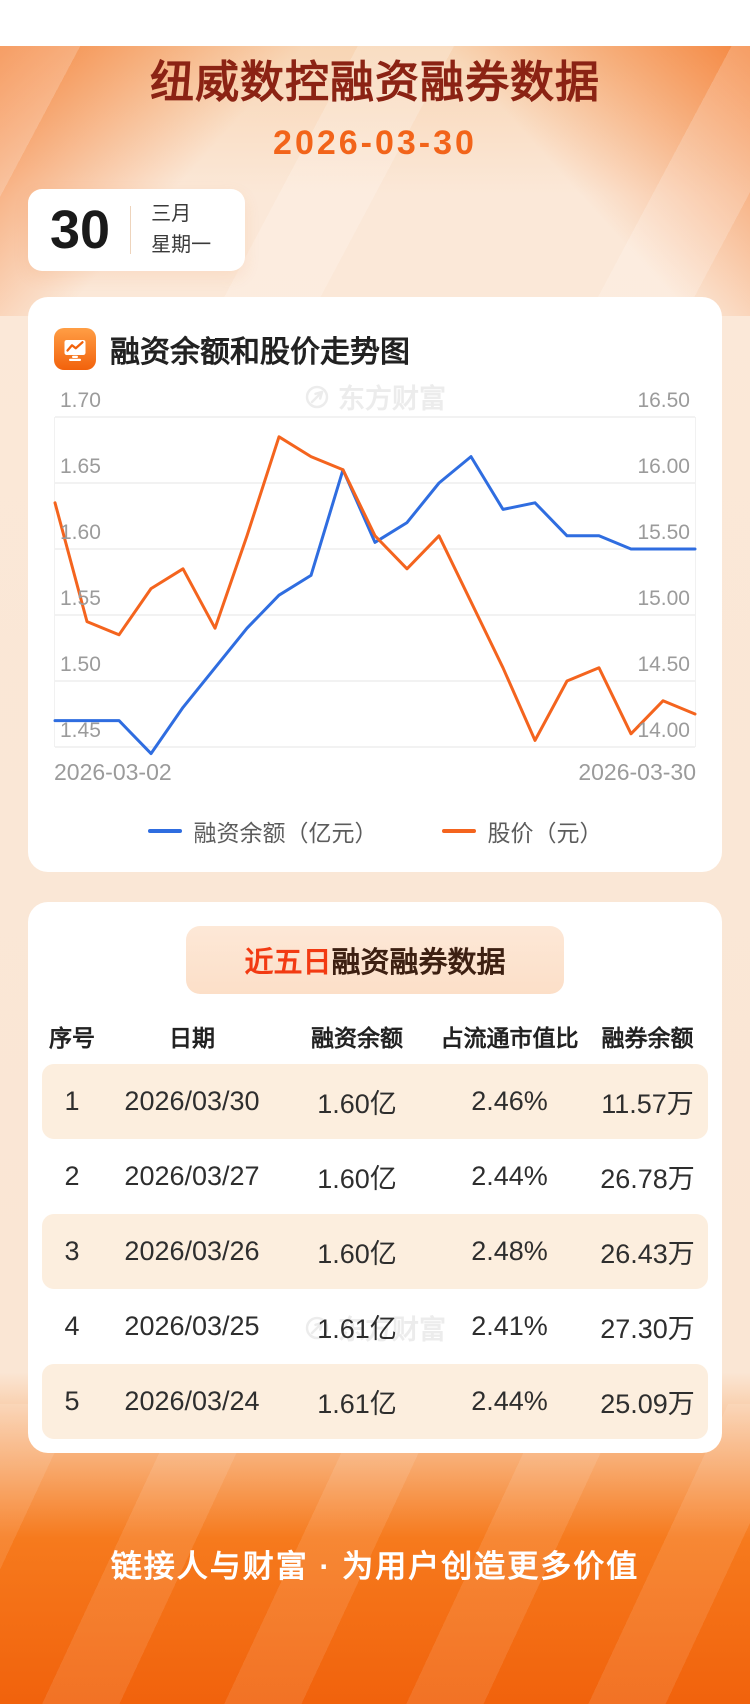 The height and width of the screenshot is (1704, 750). I want to click on footer-slogan: 链接人与财富 · 为用户创造更多价值, so click(375, 1566).